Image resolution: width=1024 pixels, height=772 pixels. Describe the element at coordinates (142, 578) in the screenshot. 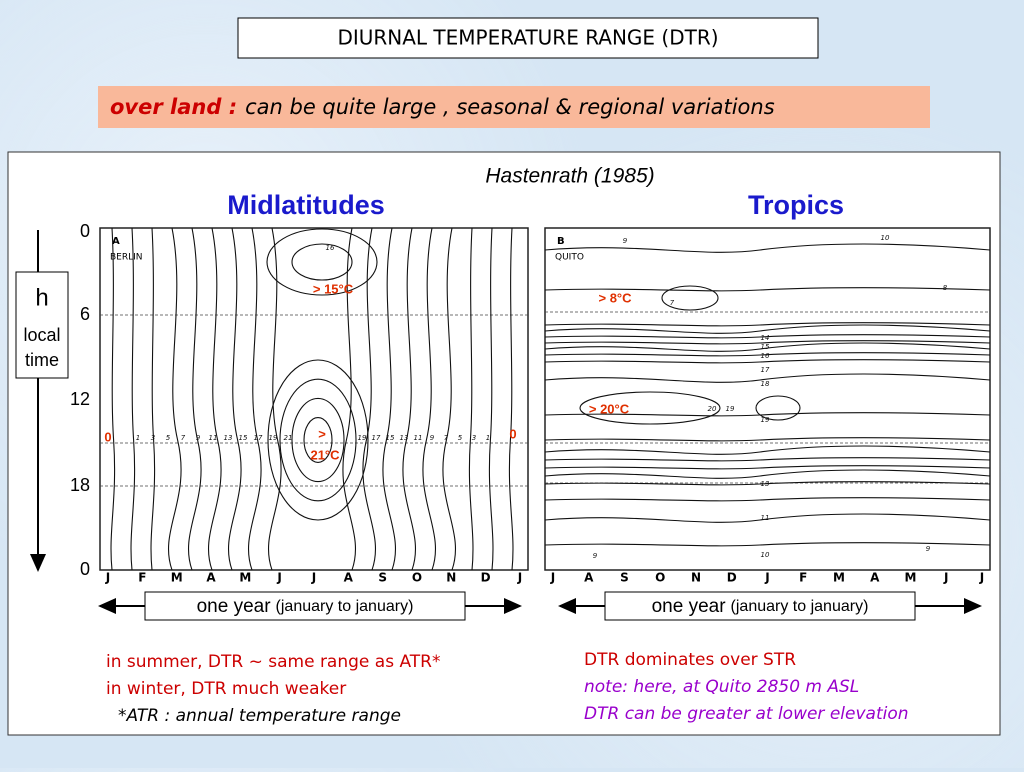

I see `month-label: F` at that location.